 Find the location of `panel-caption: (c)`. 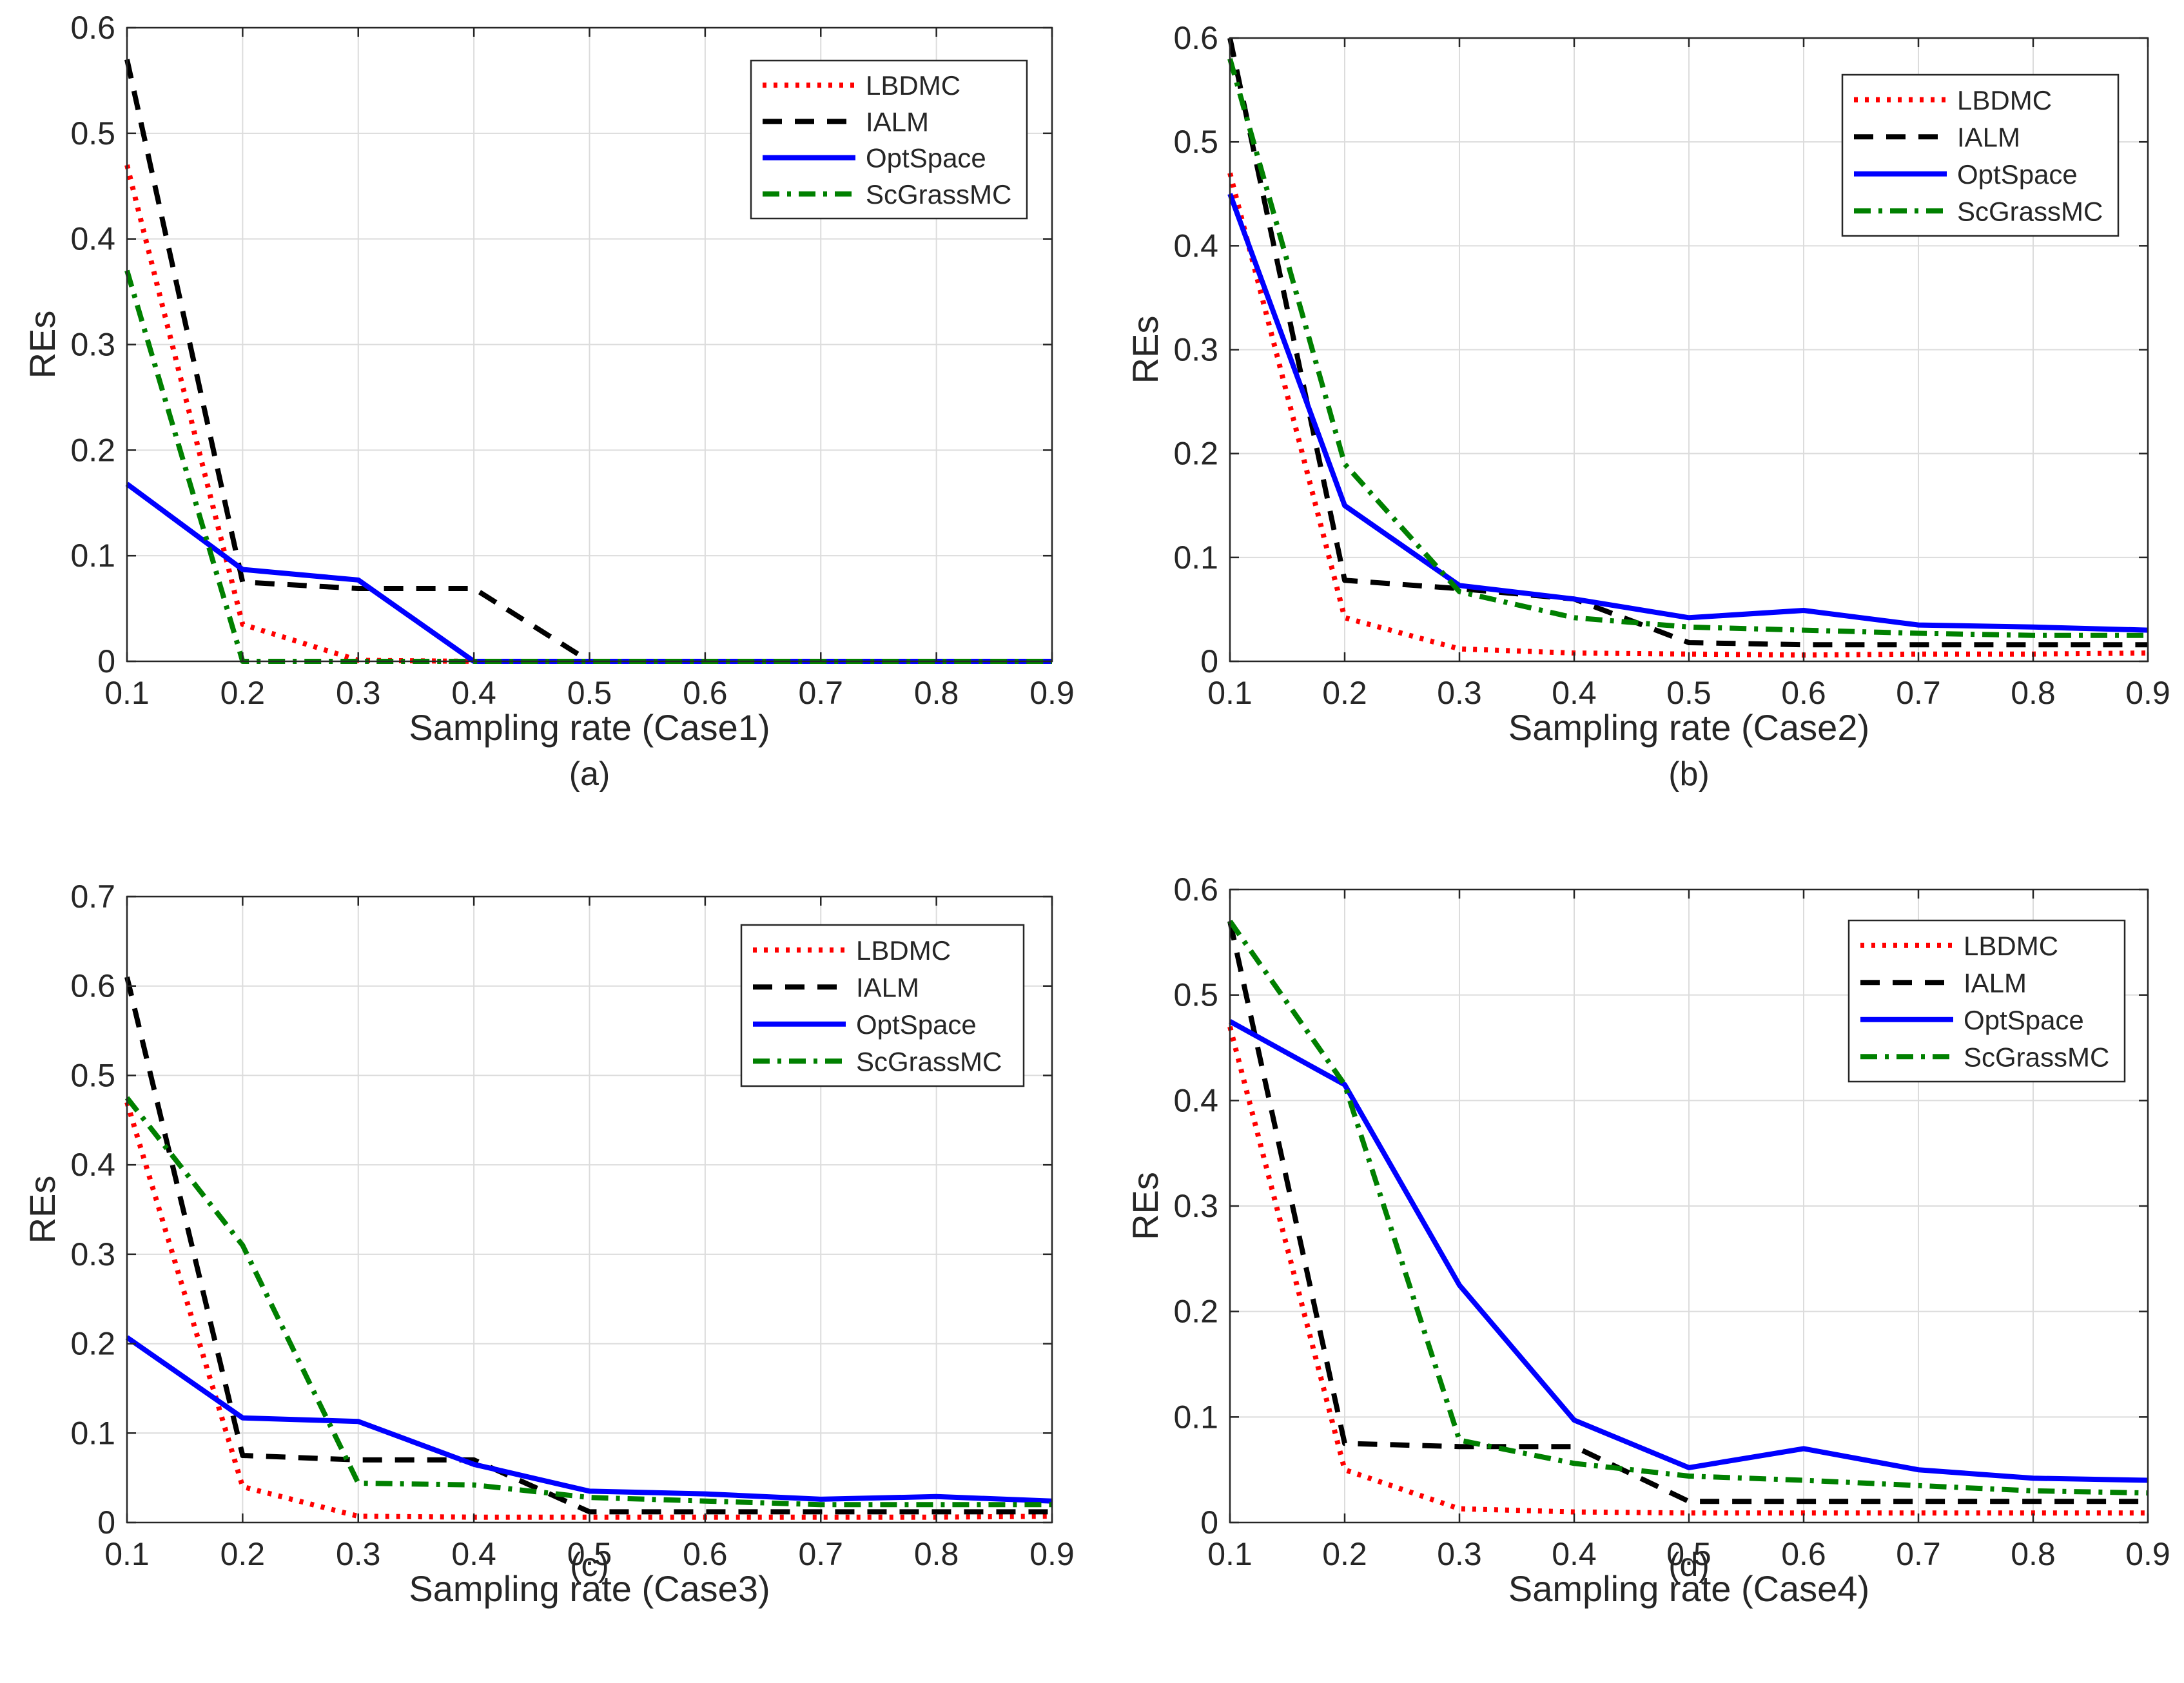

panel-caption: (c) is located at coordinates (589, 1565).